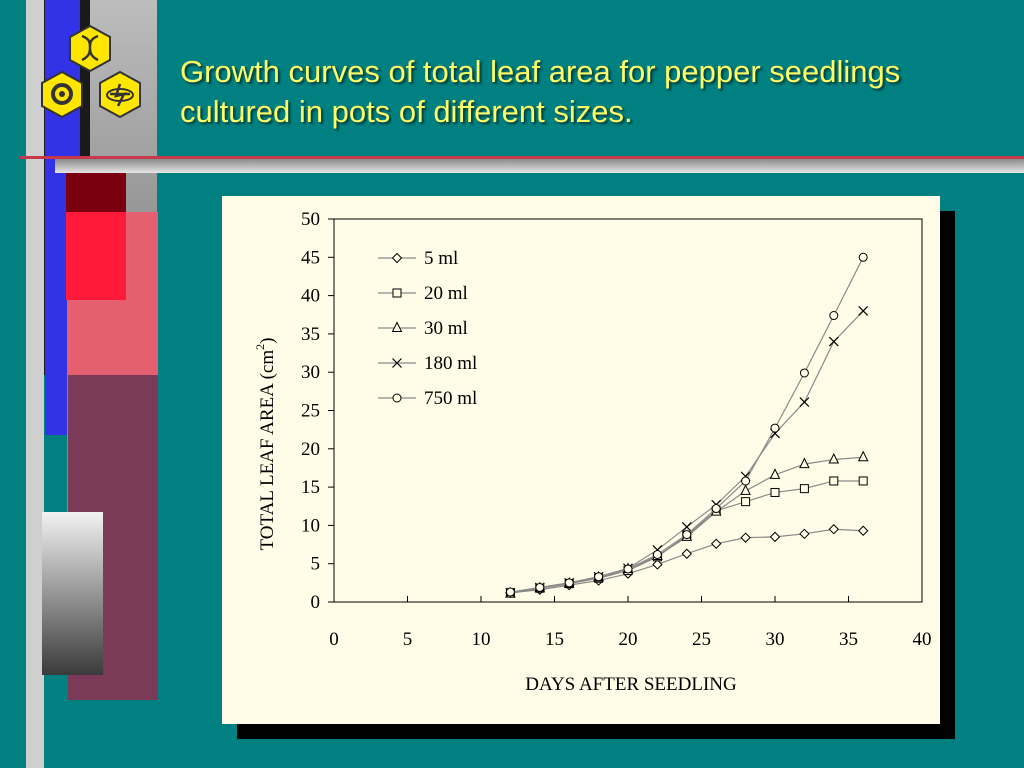 The height and width of the screenshot is (768, 1024). What do you see at coordinates (310, 487) in the screenshot?
I see `y-tick-label: 15` at bounding box center [310, 487].